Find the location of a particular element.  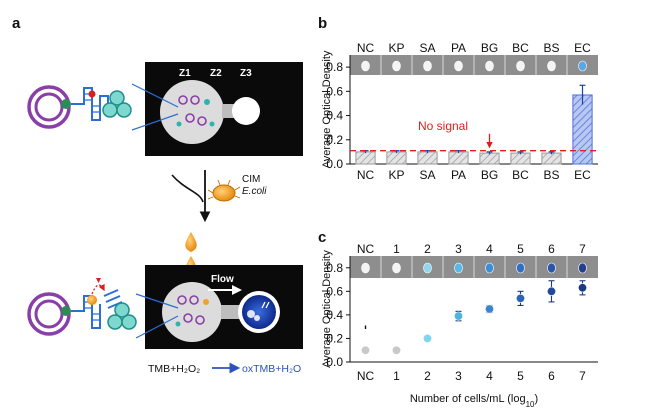

green-bead is located at coordinates (66, 104).